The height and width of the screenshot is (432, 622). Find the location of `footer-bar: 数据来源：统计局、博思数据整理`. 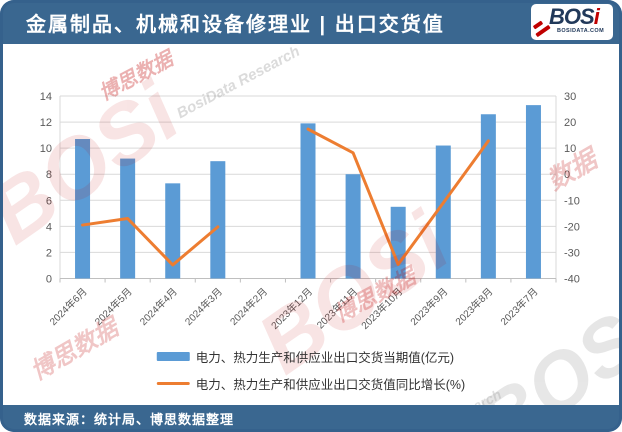

footer-bar: 数据来源：统计局、博思数据整理 is located at coordinates (311, 418).